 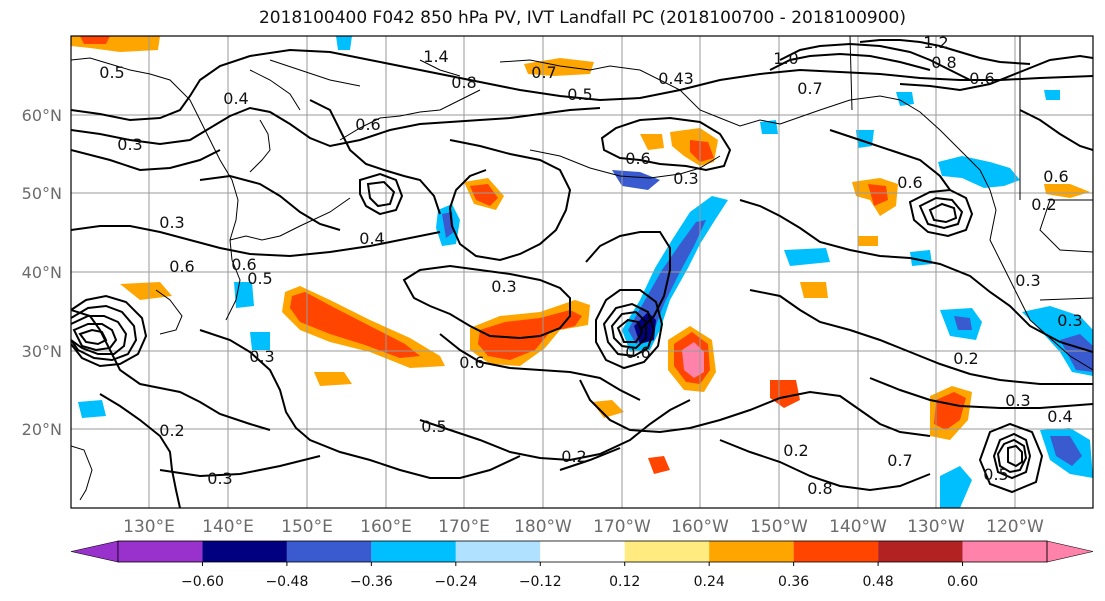 I want to click on contour-label: 1.2, so click(x=935, y=42).